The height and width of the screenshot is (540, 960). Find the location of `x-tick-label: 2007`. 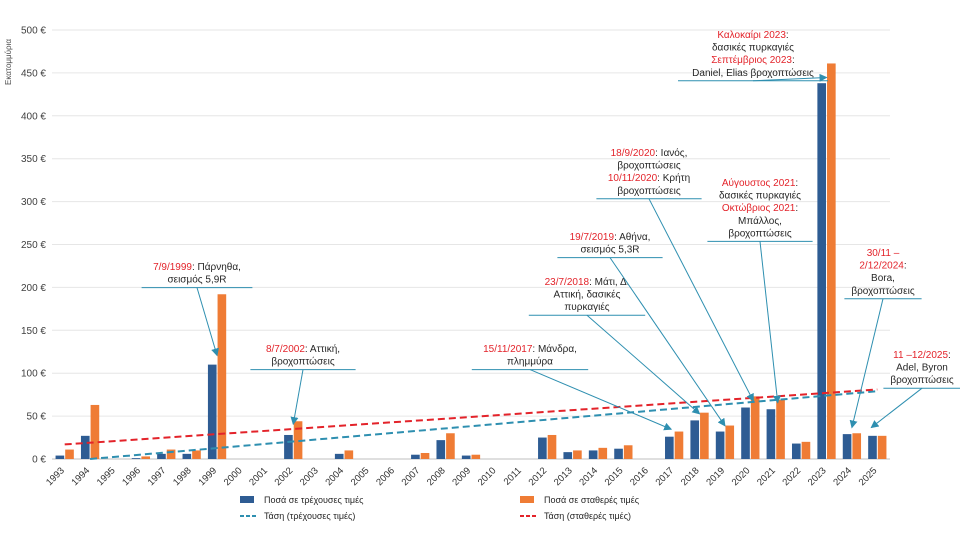

x-tick-label: 2007 is located at coordinates (411, 476).